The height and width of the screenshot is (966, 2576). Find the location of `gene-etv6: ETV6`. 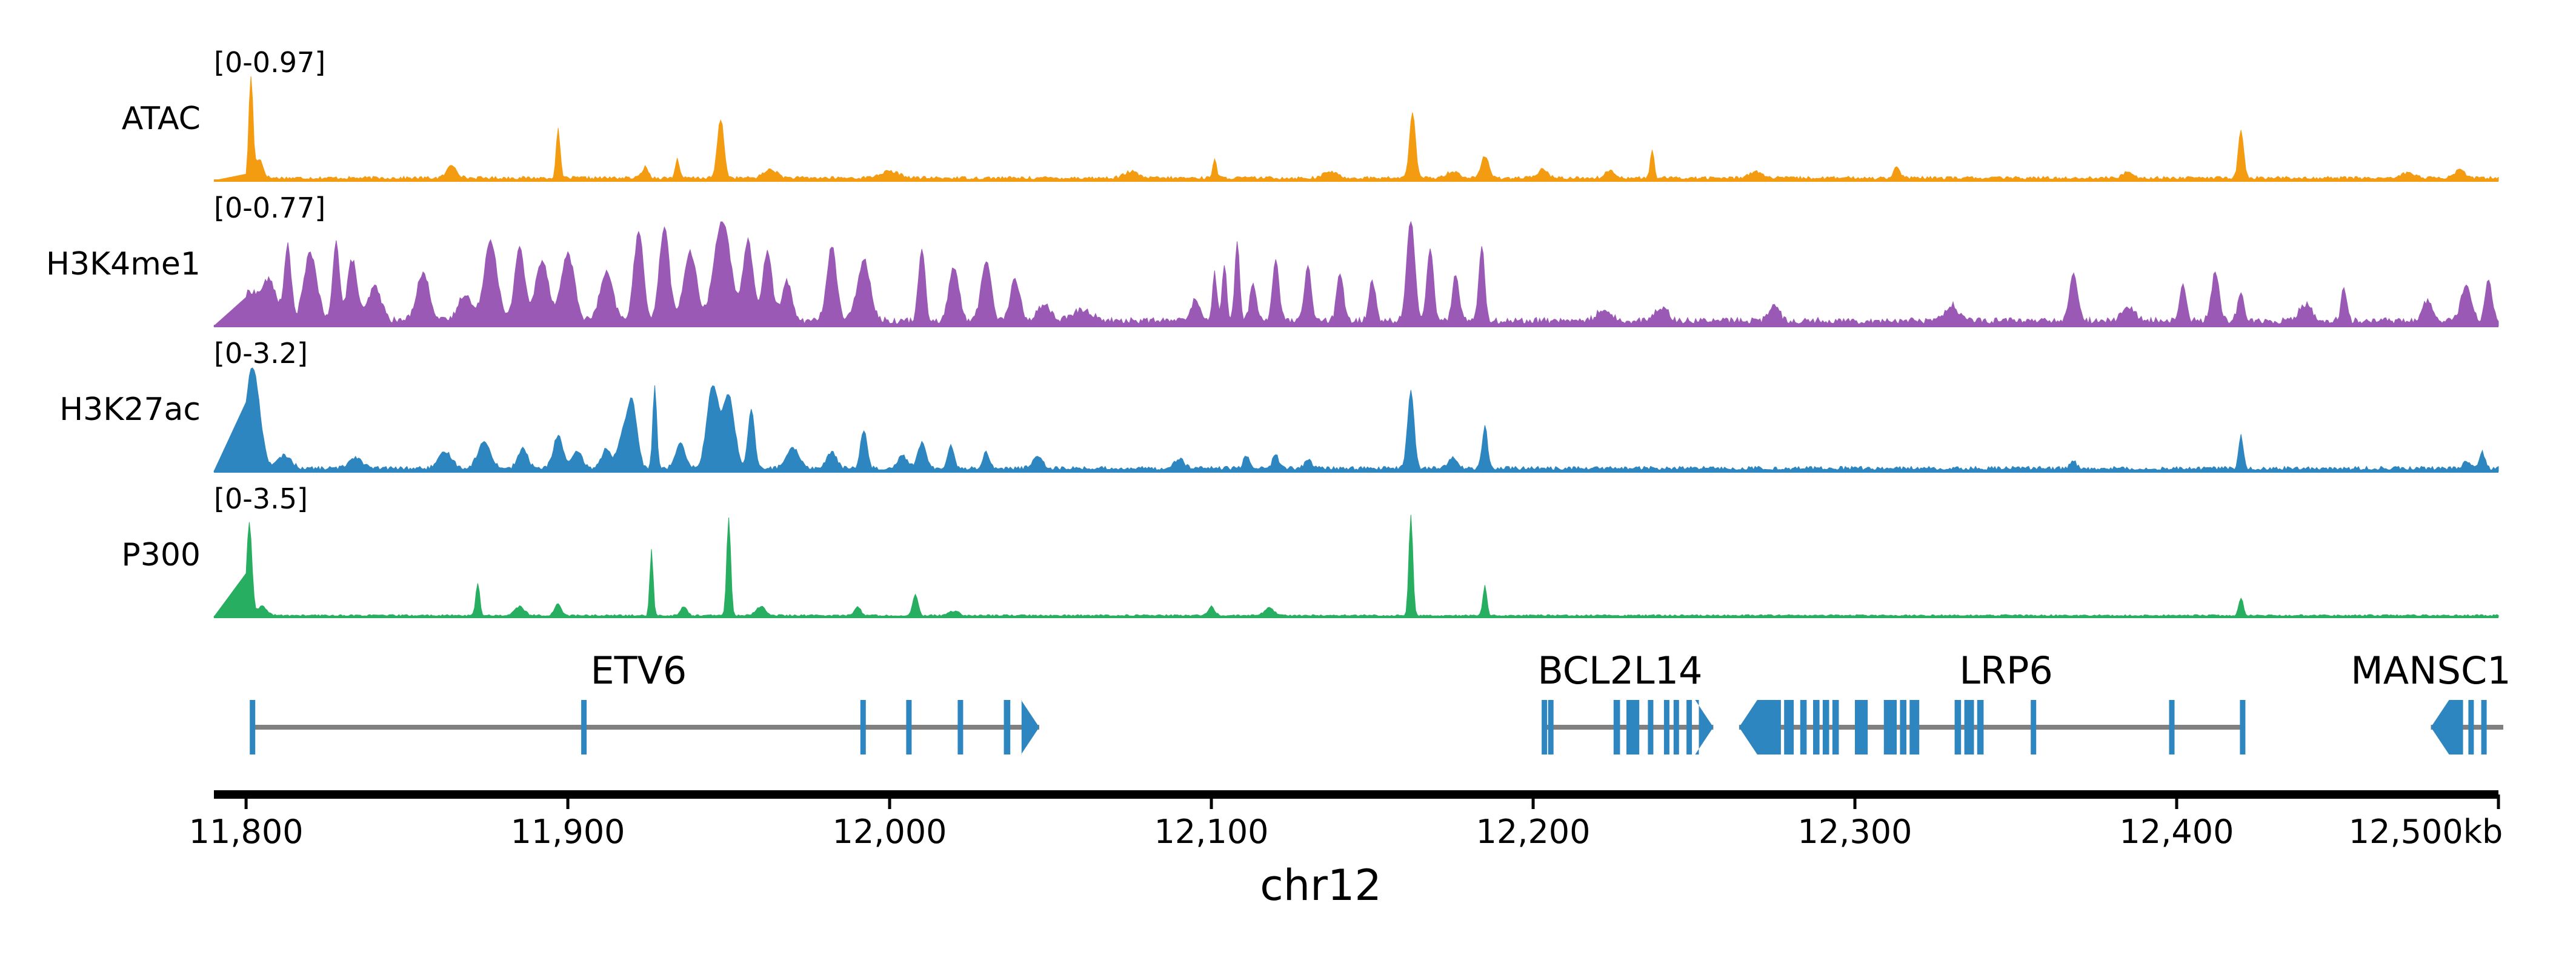

gene-etv6: ETV6 is located at coordinates (644, 701).